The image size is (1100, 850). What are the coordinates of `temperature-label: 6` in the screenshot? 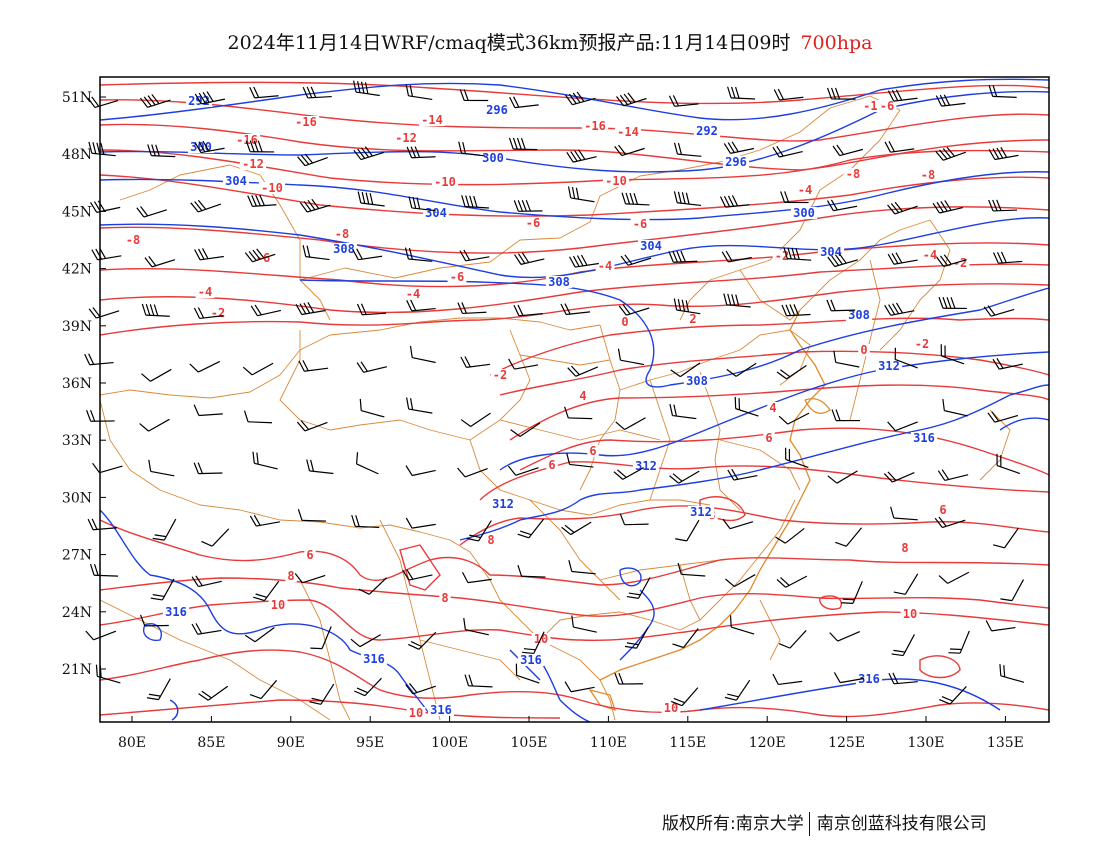 It's located at (768, 438).